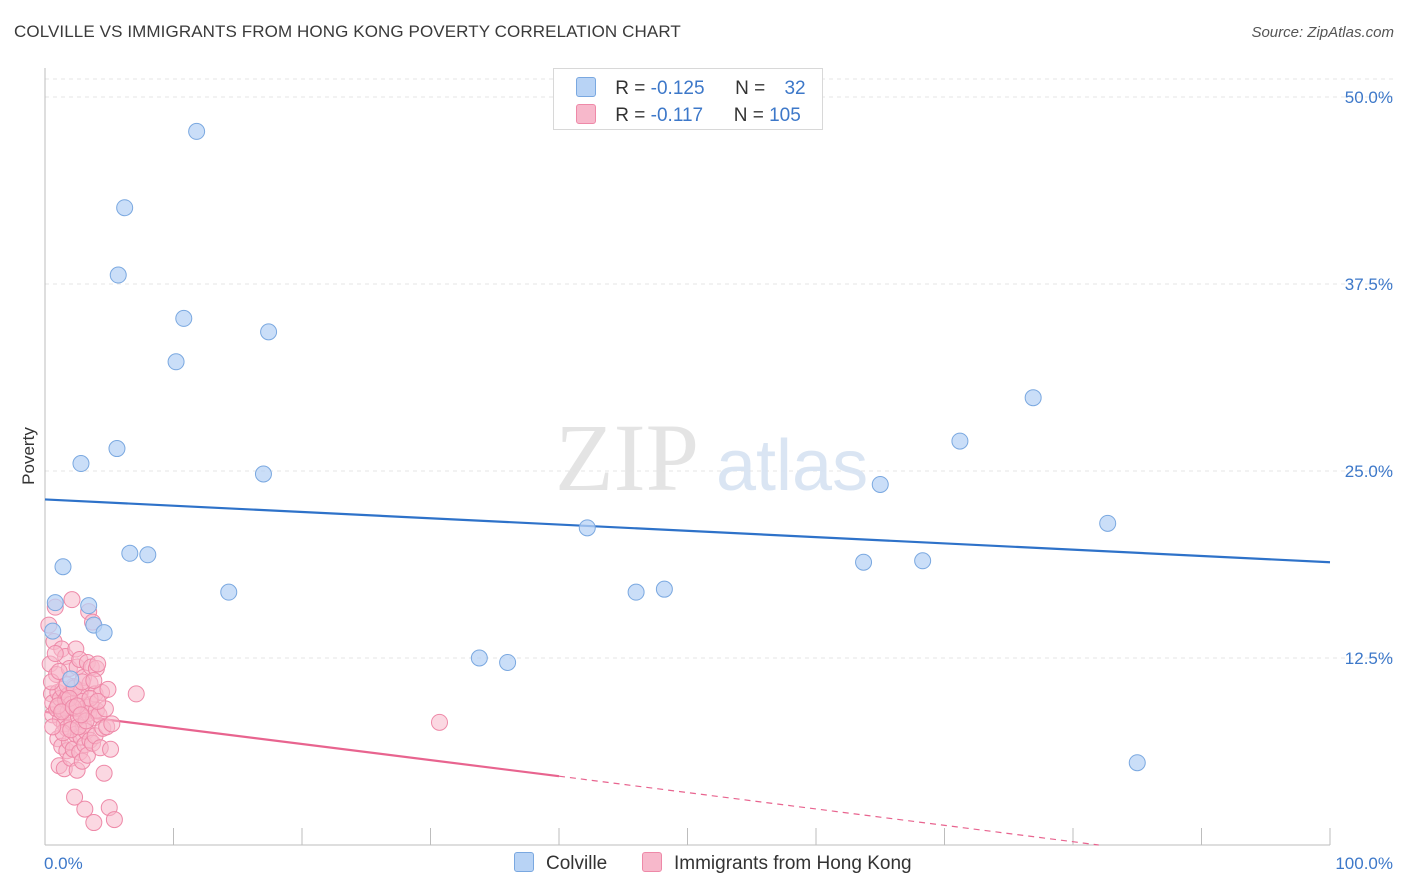  I want to click on series-label-colville: Colville, so click(577, 863).